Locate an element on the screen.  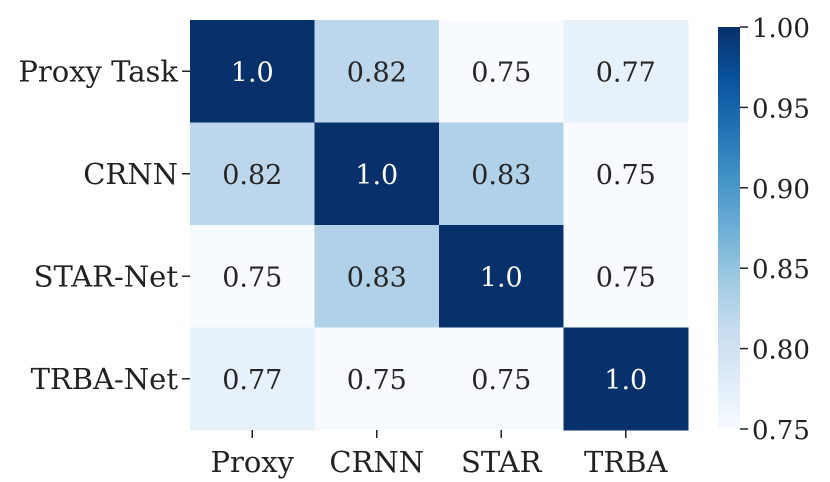
y-tick-label: STAR-Net is located at coordinates (106, 276).